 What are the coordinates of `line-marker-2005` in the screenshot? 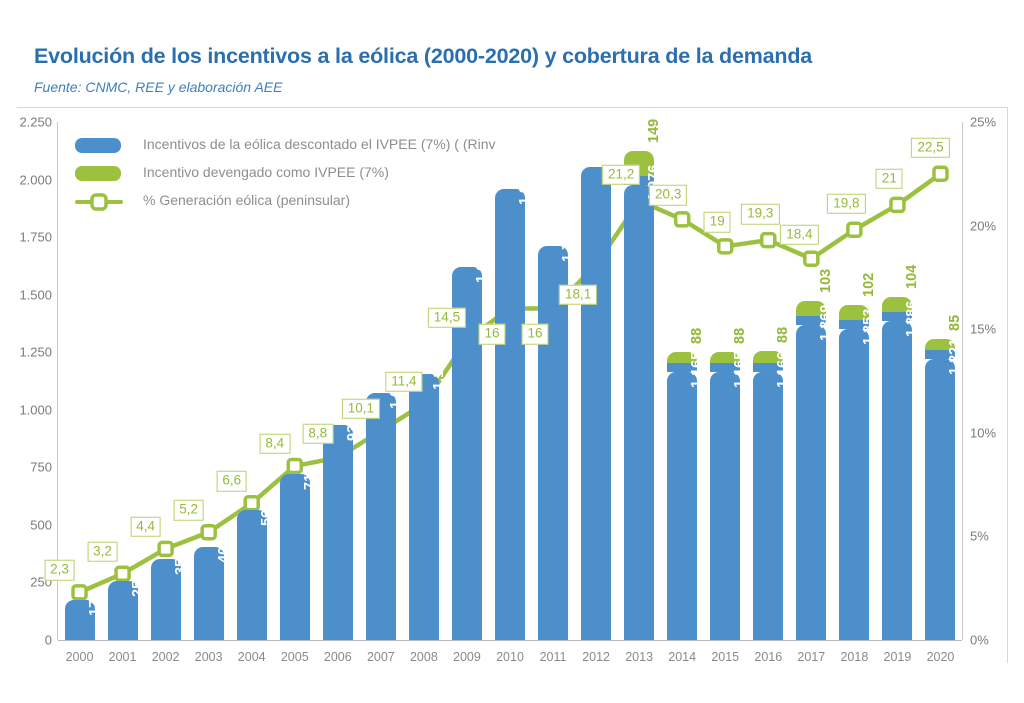 It's located at (295, 466).